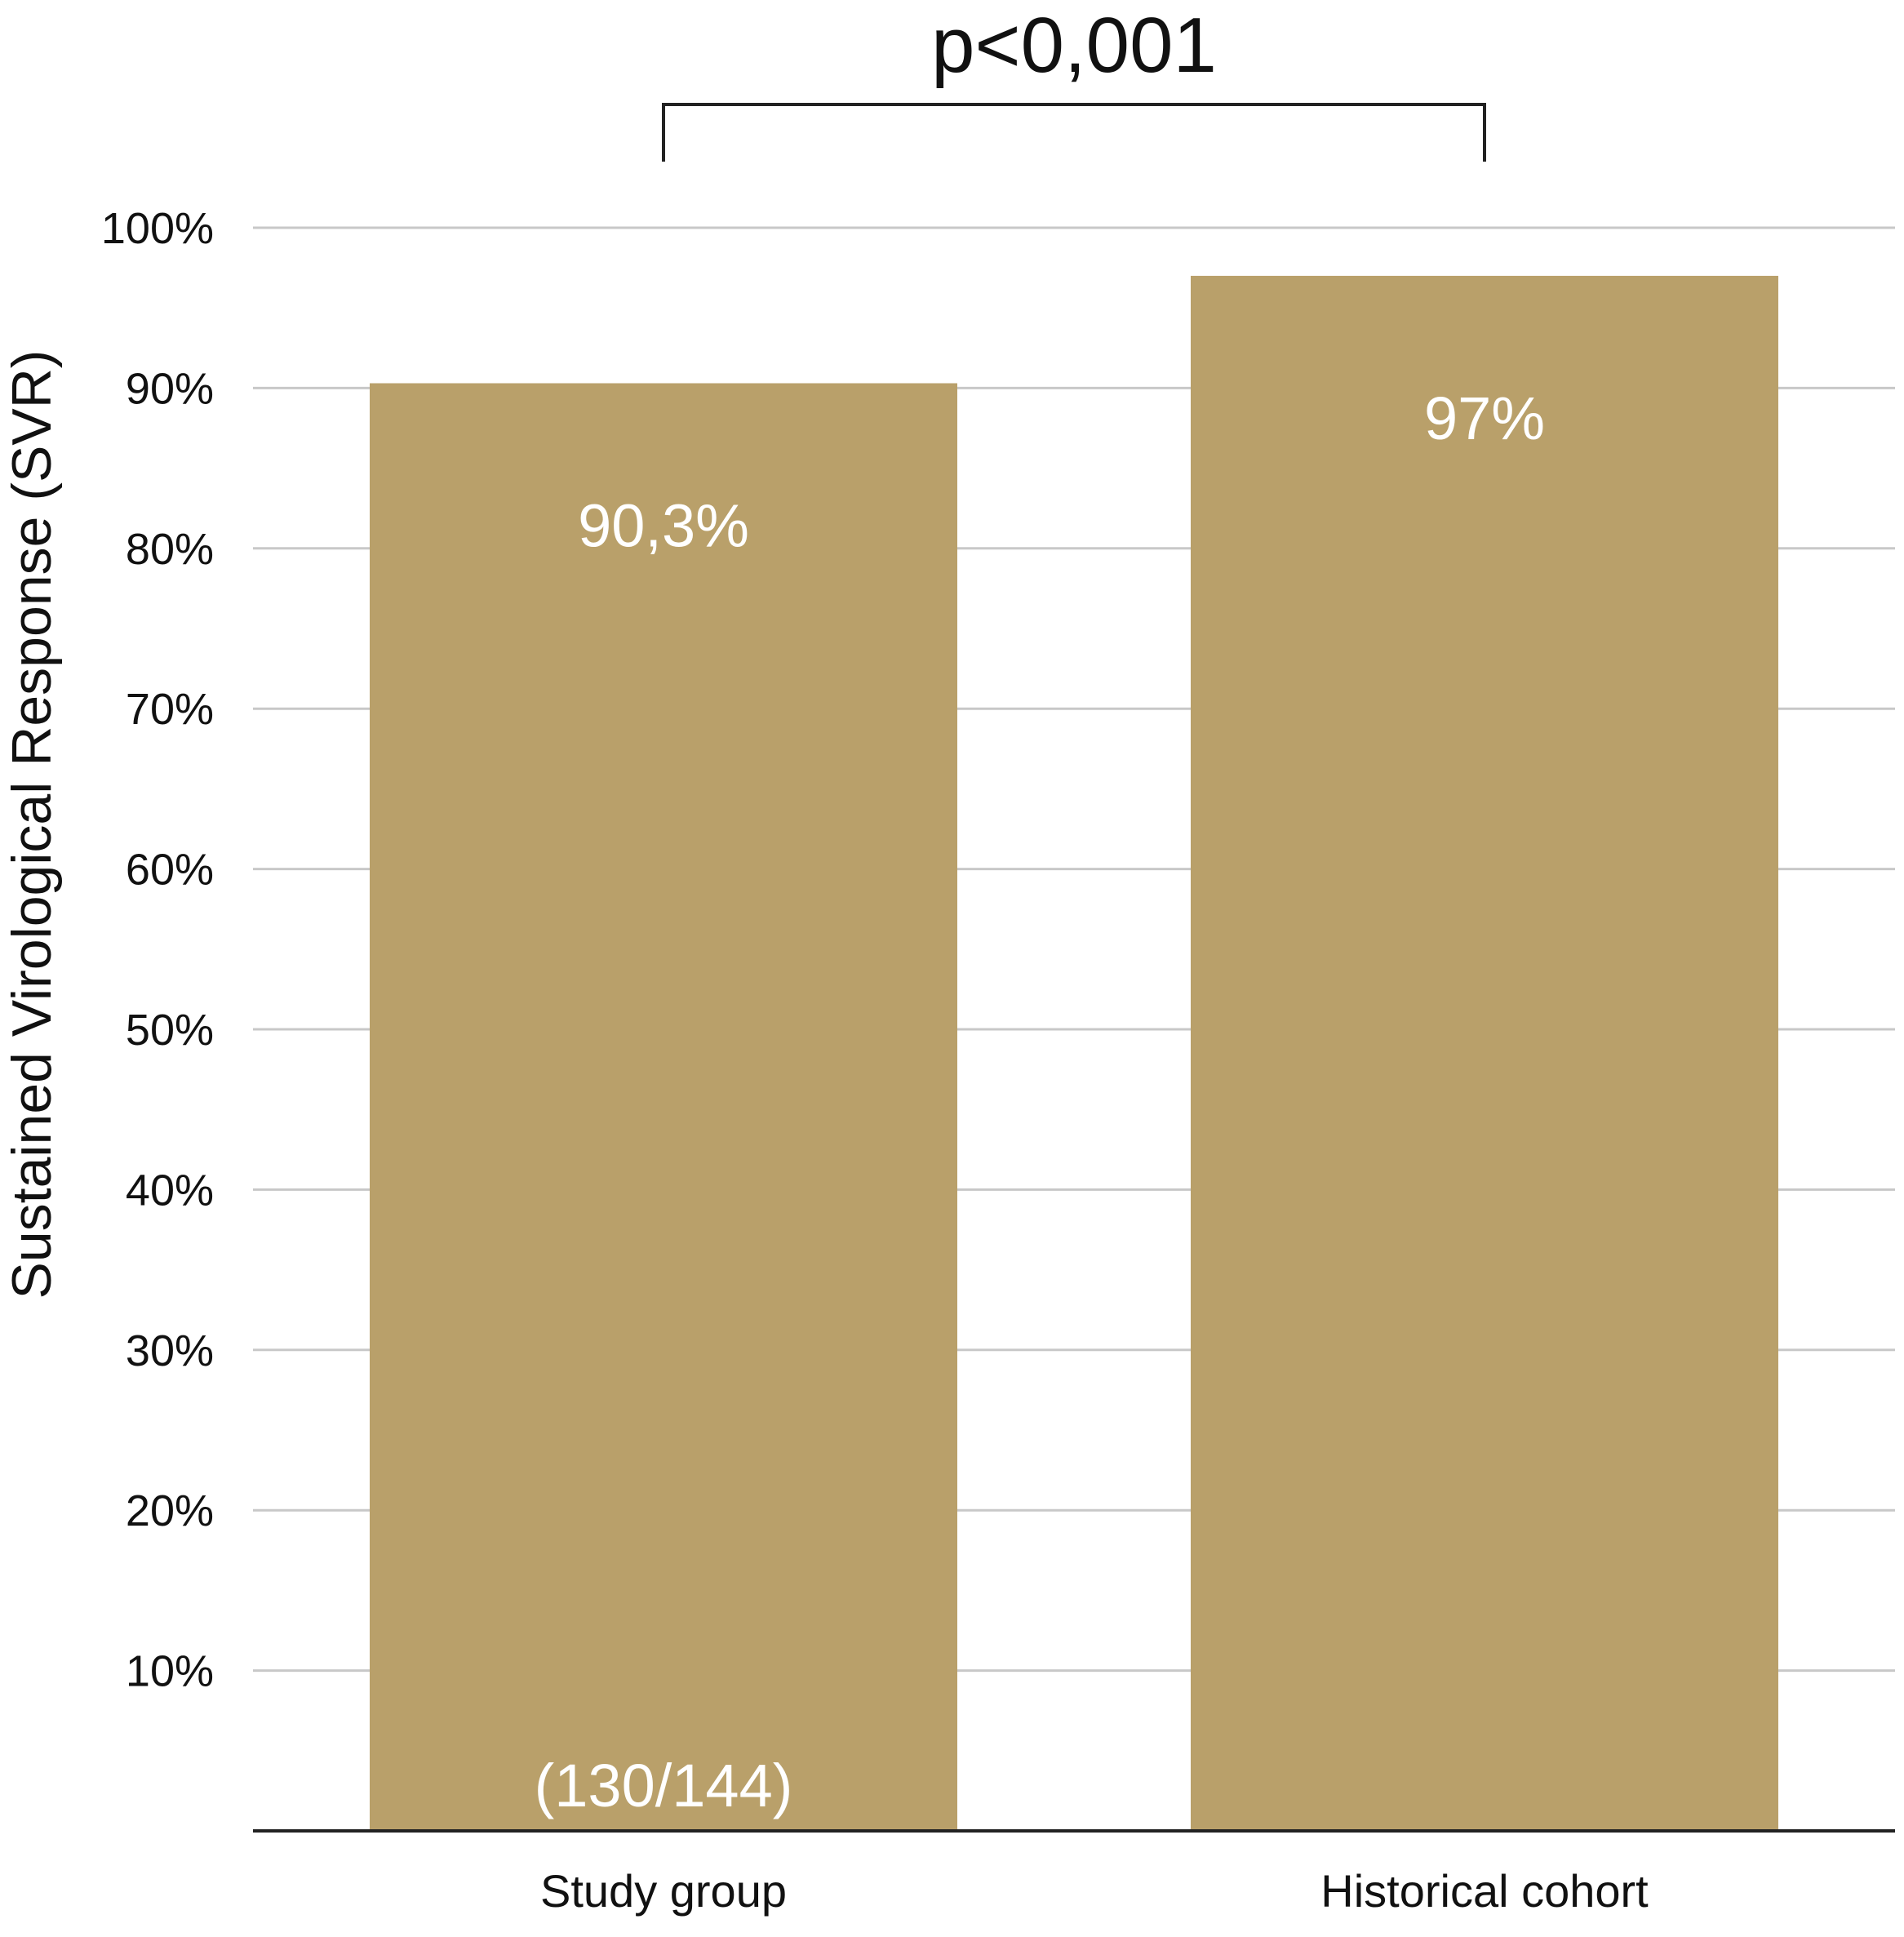 This screenshot has width=1904, height=1937. I want to click on y-tick-label: 50%, so click(170, 1030).